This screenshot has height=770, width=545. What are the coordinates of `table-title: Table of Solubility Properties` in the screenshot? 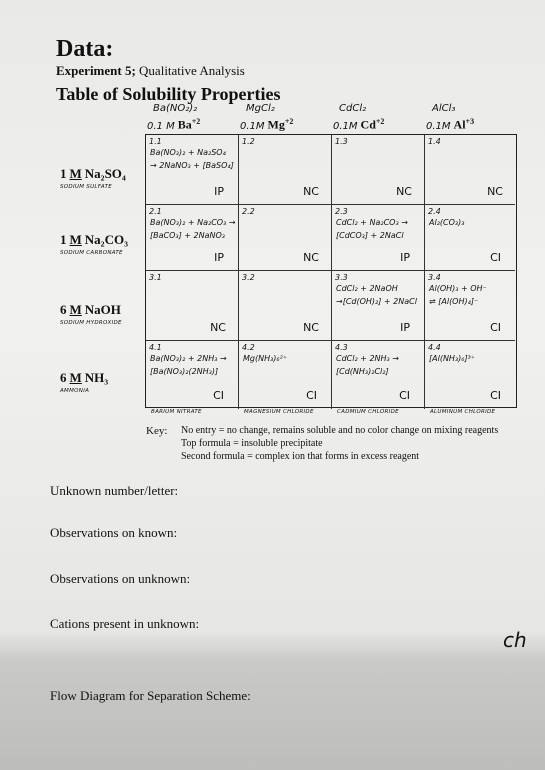 It's located at (168, 94).